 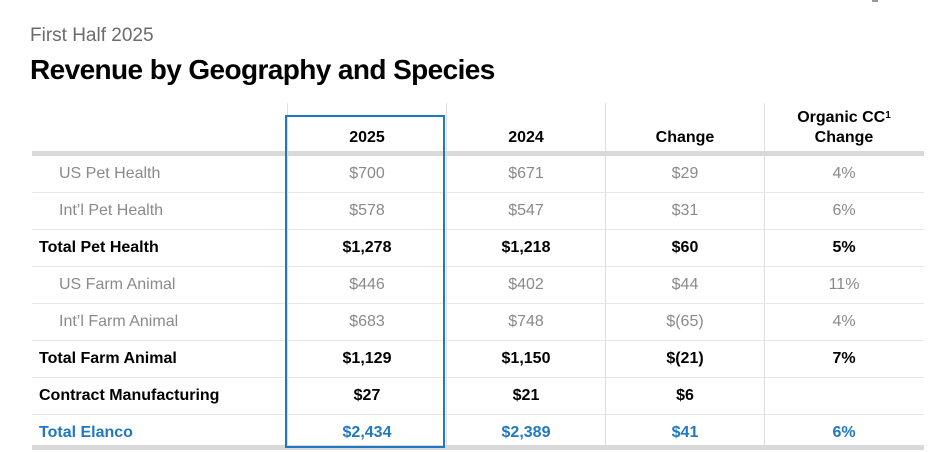 I want to click on value-change: $44, so click(x=685, y=284).